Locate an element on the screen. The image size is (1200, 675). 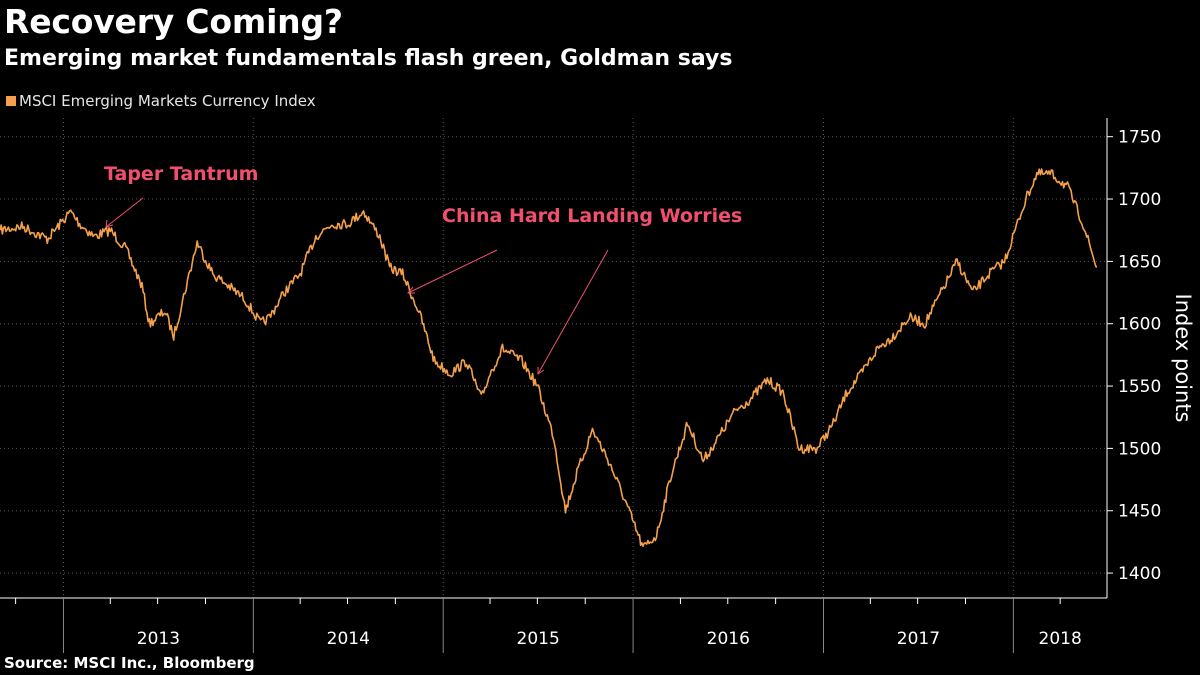
y-tick-label: 1600 is located at coordinates (1139, 325).